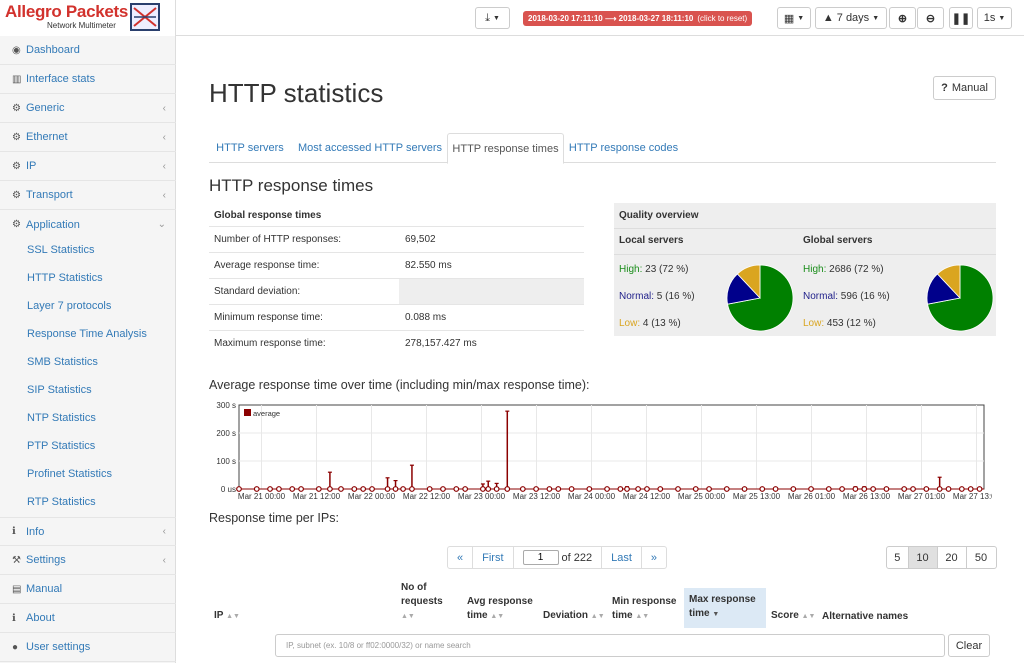 The image size is (1024, 663). Describe the element at coordinates (291, 185) in the screenshot. I see `section-title: HTTP response times` at that location.